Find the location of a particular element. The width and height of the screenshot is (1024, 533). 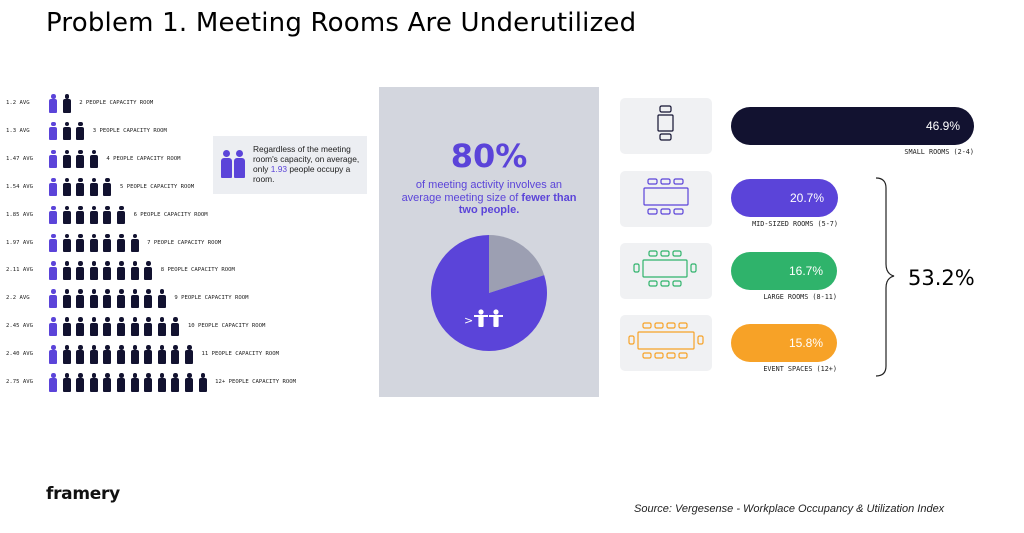

person-body is located at coordinates (496, 321).